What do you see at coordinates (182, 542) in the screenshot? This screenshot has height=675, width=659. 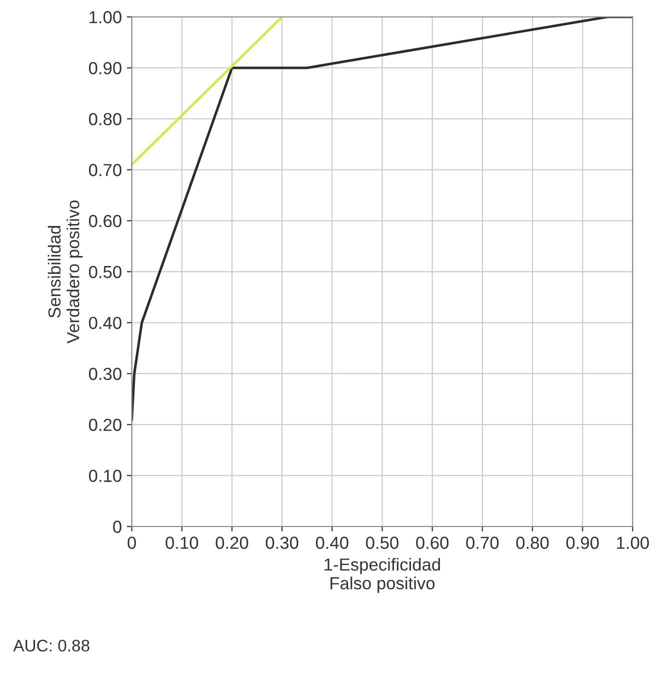 I see `x-tick-label: 0.10` at bounding box center [182, 542].